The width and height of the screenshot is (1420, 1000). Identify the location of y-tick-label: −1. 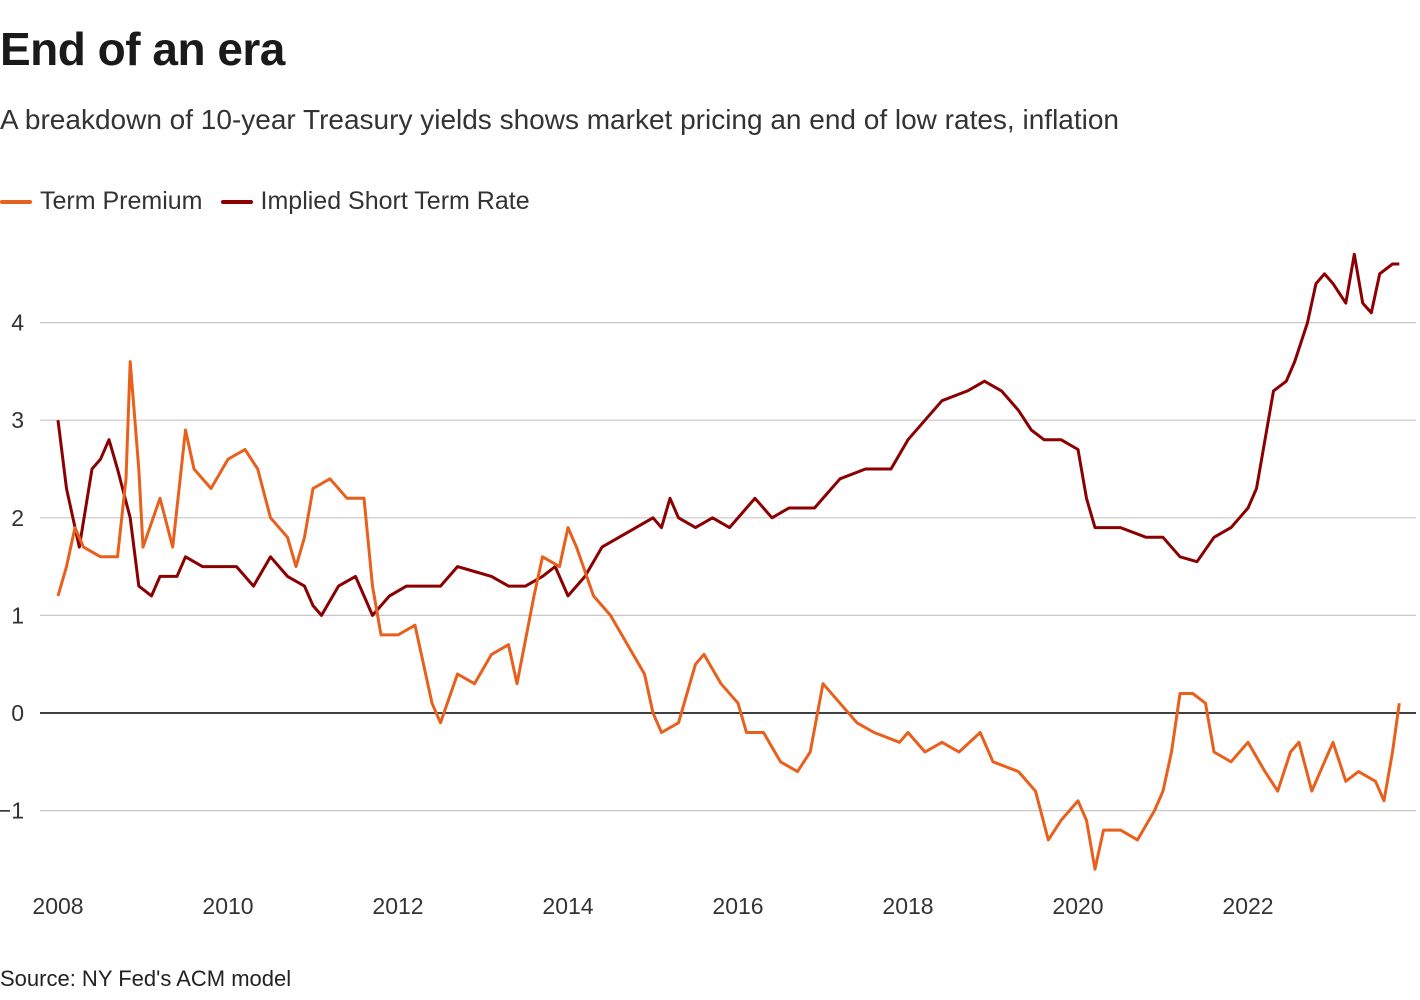
(12, 811).